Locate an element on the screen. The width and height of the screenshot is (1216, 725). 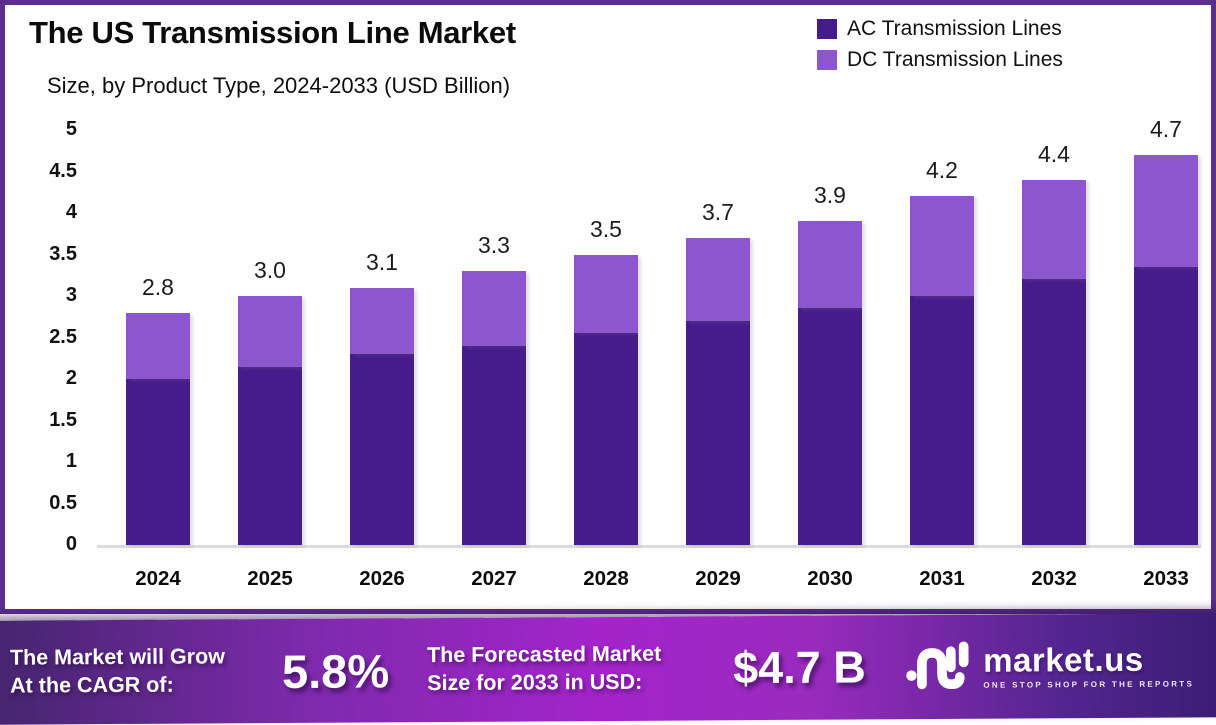
bar-total-label: 4.2 is located at coordinates (942, 170).